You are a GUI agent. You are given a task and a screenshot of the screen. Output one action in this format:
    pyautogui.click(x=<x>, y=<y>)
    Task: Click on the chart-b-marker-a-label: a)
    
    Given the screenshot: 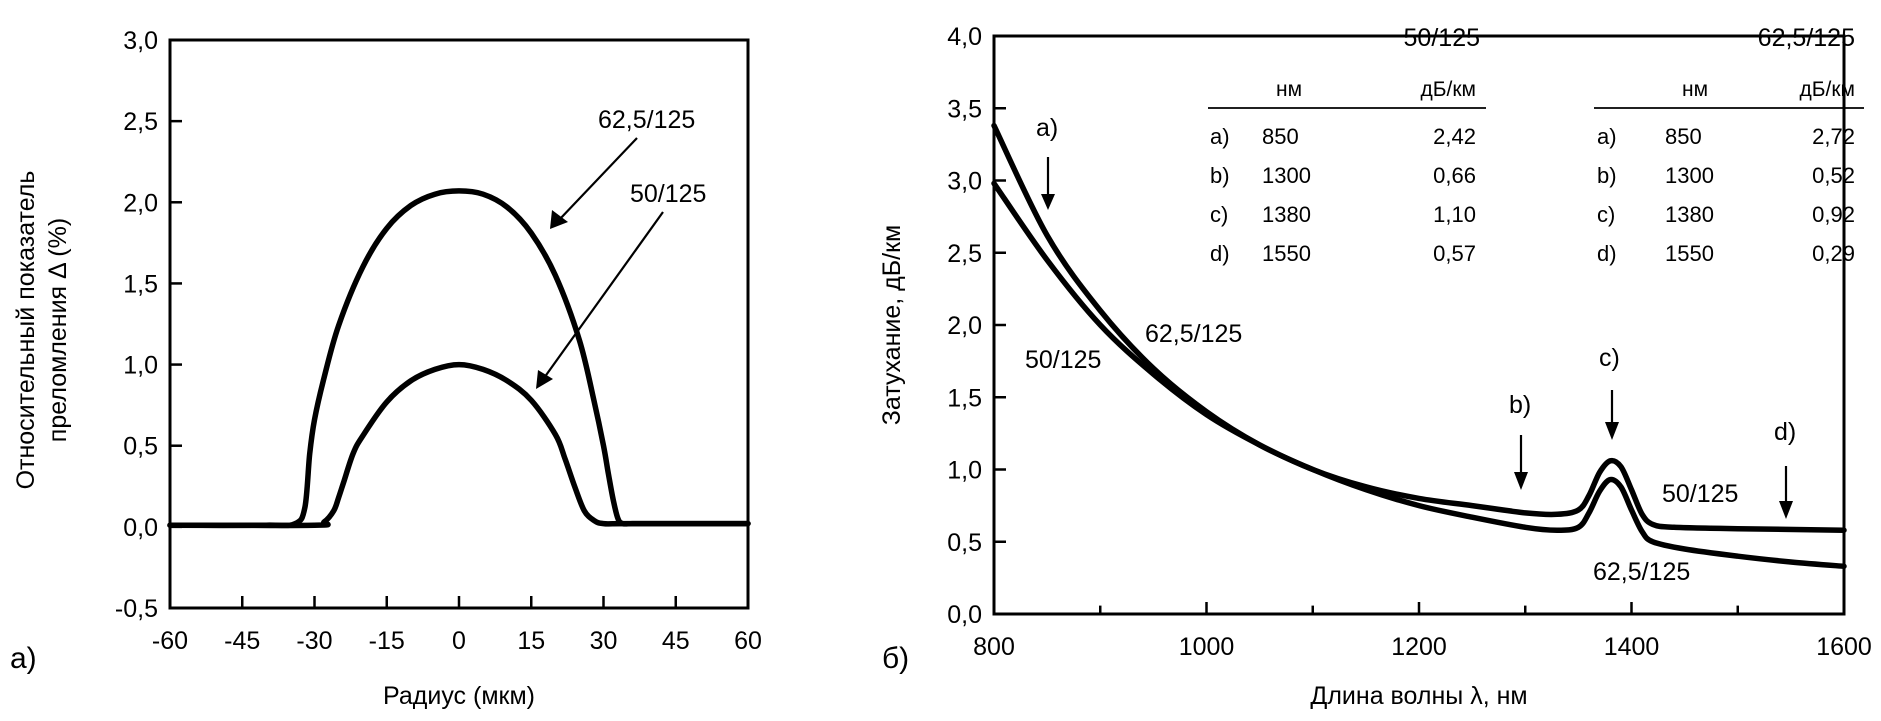 What is the action you would take?
    pyautogui.click(x=1047, y=128)
    